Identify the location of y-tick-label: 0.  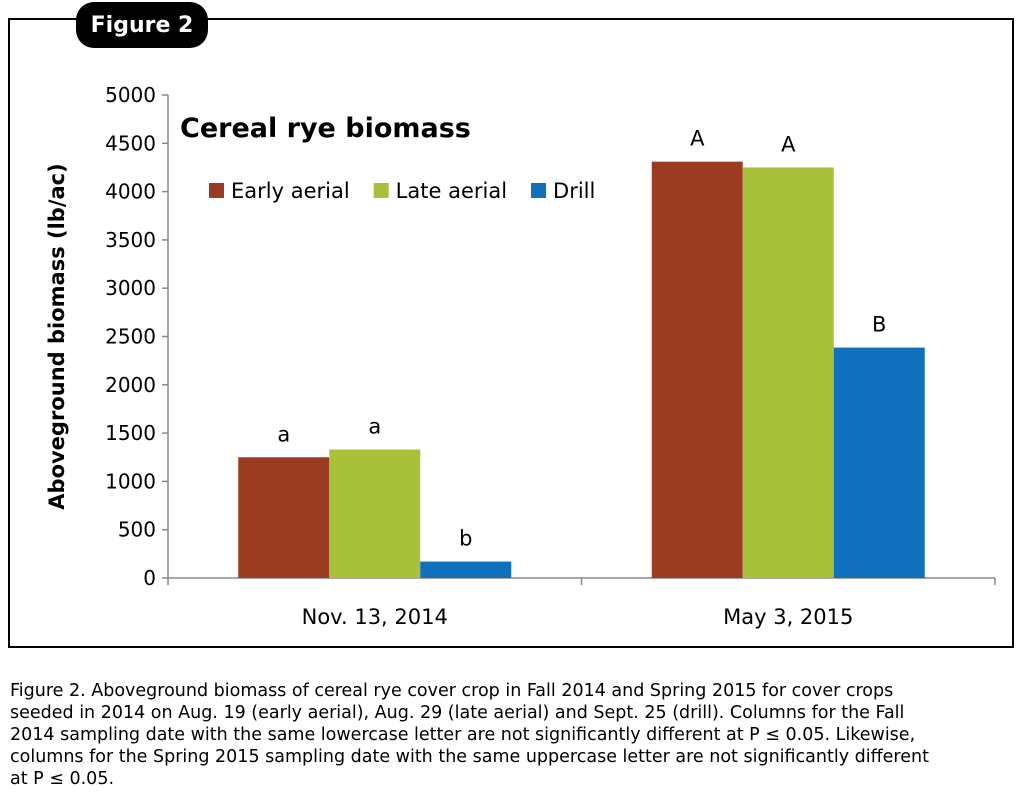
(149, 578).